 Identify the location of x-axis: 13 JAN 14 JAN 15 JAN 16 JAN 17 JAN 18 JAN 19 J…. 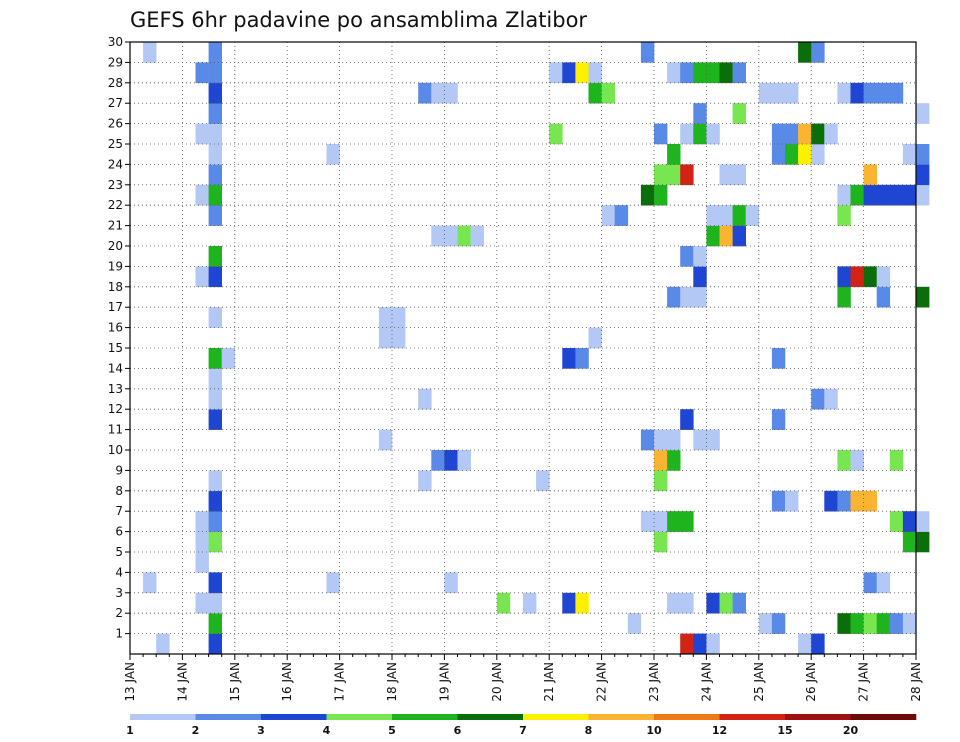
(523, 678).